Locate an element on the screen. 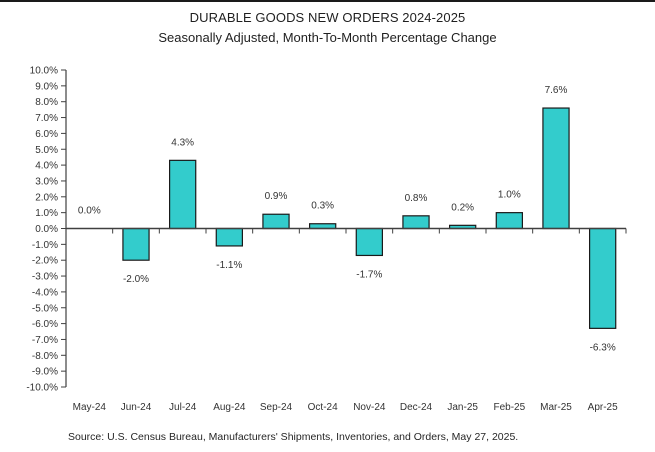 Image resolution: width=655 pixels, height=452 pixels. y-tick-label: 0.0% is located at coordinates (46, 229).